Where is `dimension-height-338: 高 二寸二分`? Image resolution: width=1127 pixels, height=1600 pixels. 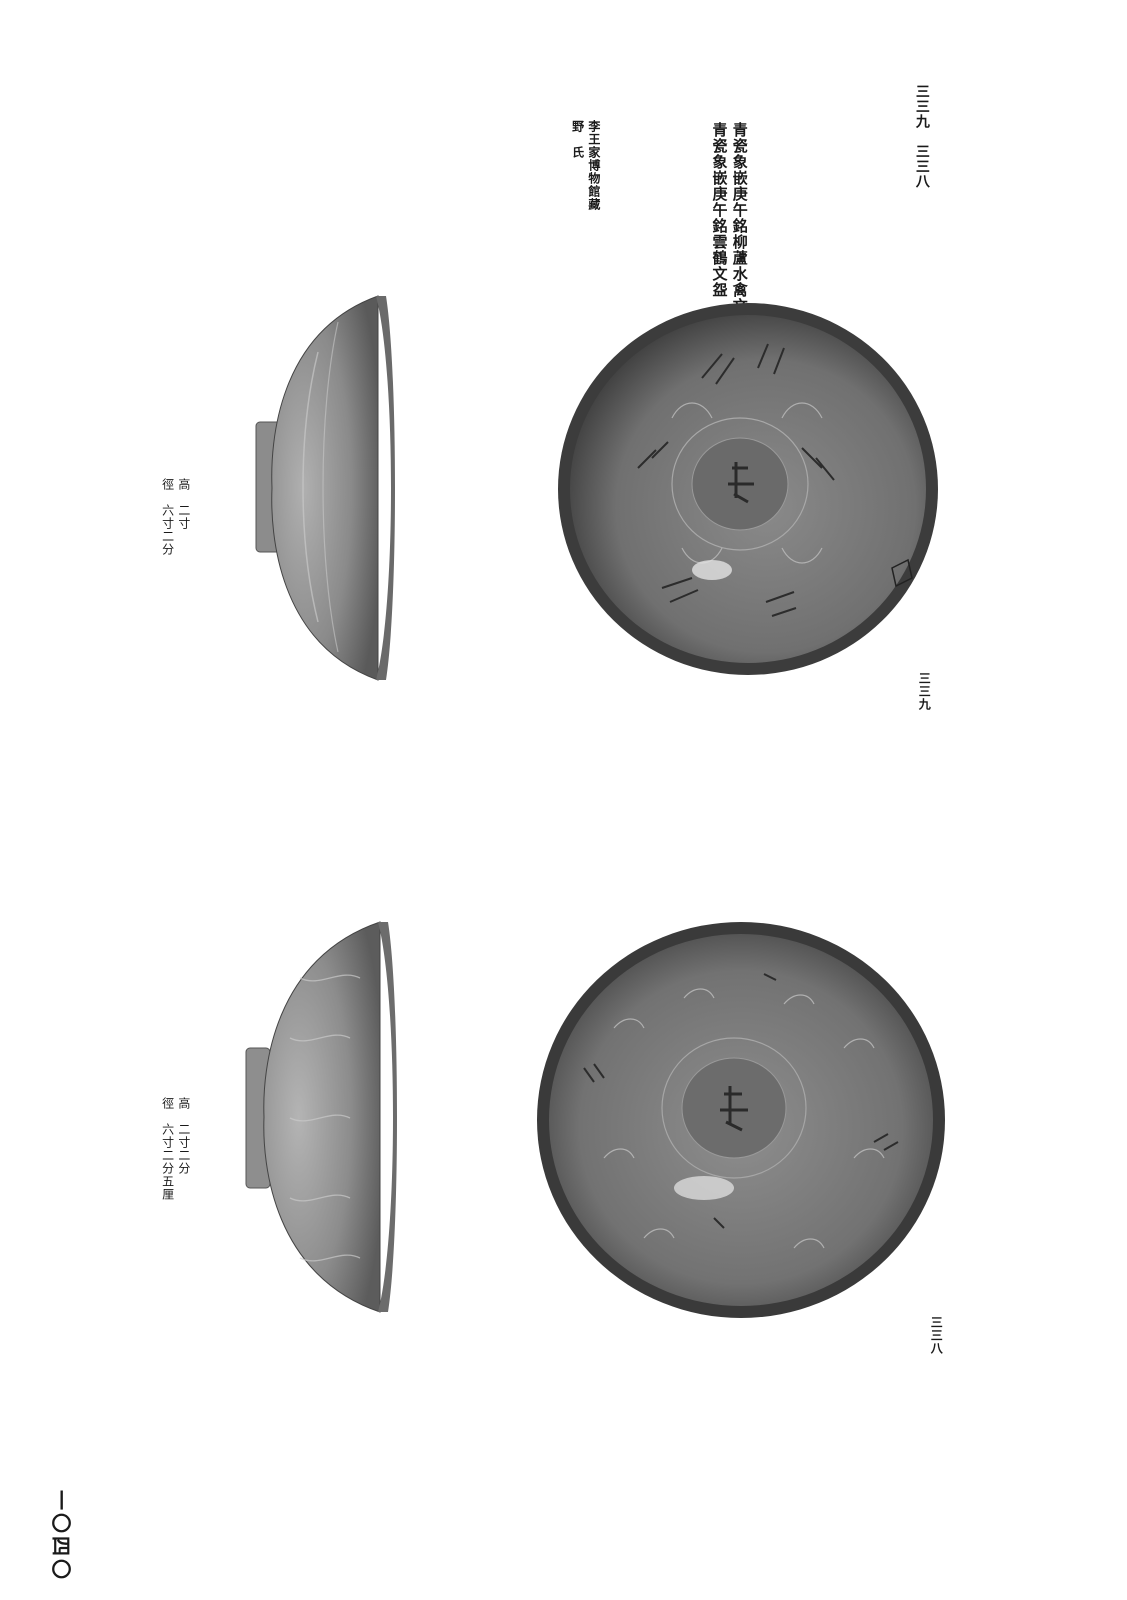 dimension-height-338: 高 二寸二分 is located at coordinates (183, 1136).